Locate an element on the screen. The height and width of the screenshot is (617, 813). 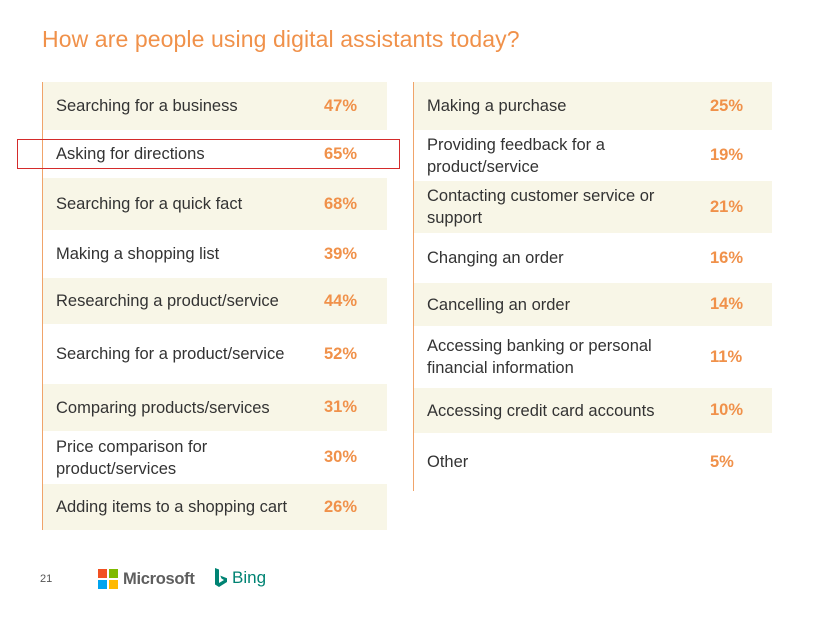
list-item: Making a shopping list 39% is located at coordinates (215, 254).